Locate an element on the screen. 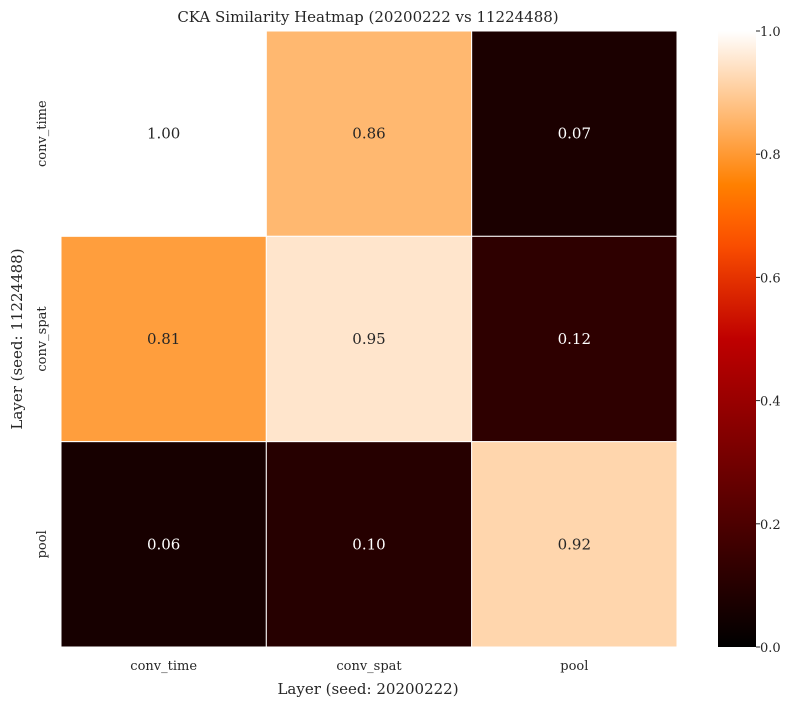 This screenshot has width=793, height=707. cell-value-label: 0.95 is located at coordinates (368, 339).